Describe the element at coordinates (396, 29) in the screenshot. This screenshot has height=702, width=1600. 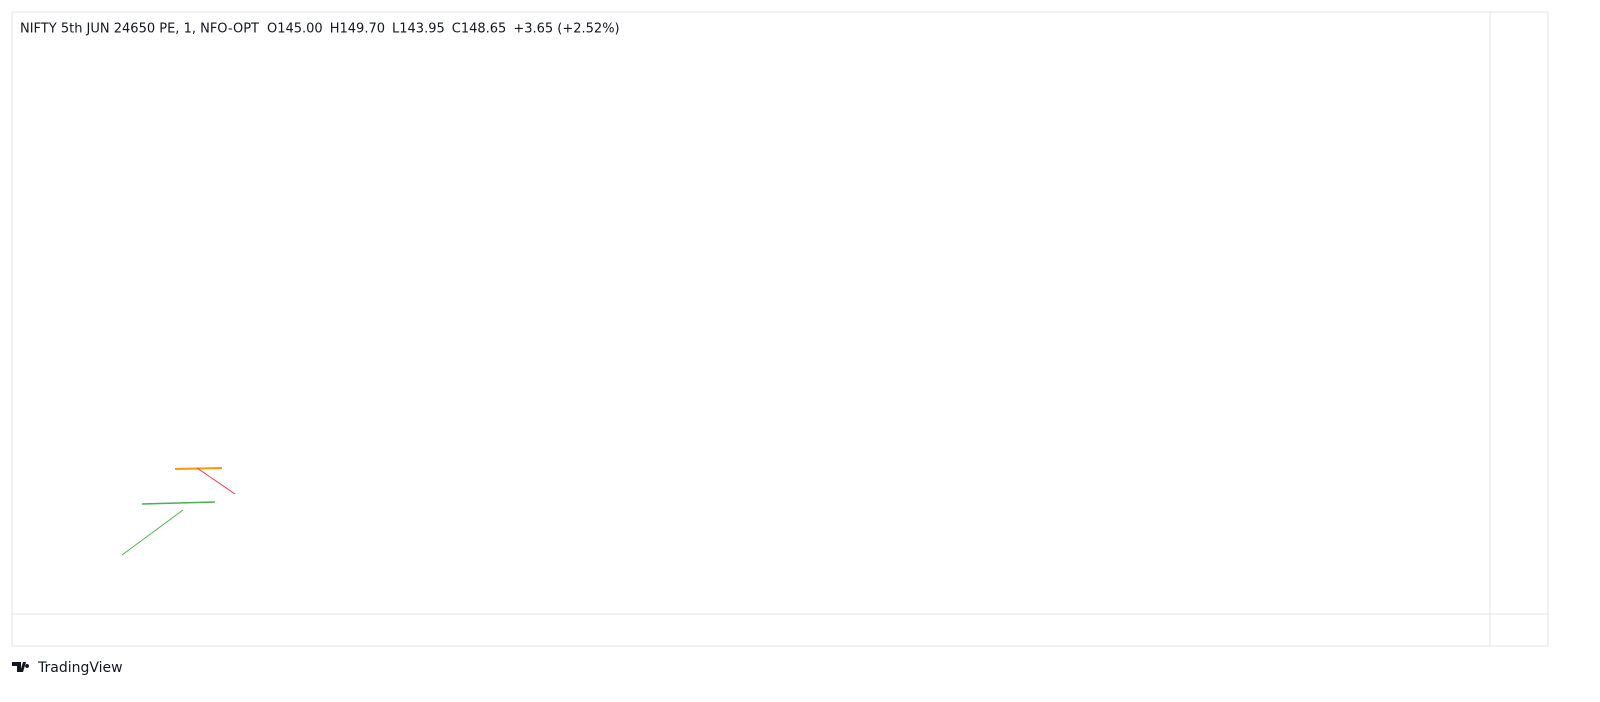
I see `ohlc-label: L` at that location.